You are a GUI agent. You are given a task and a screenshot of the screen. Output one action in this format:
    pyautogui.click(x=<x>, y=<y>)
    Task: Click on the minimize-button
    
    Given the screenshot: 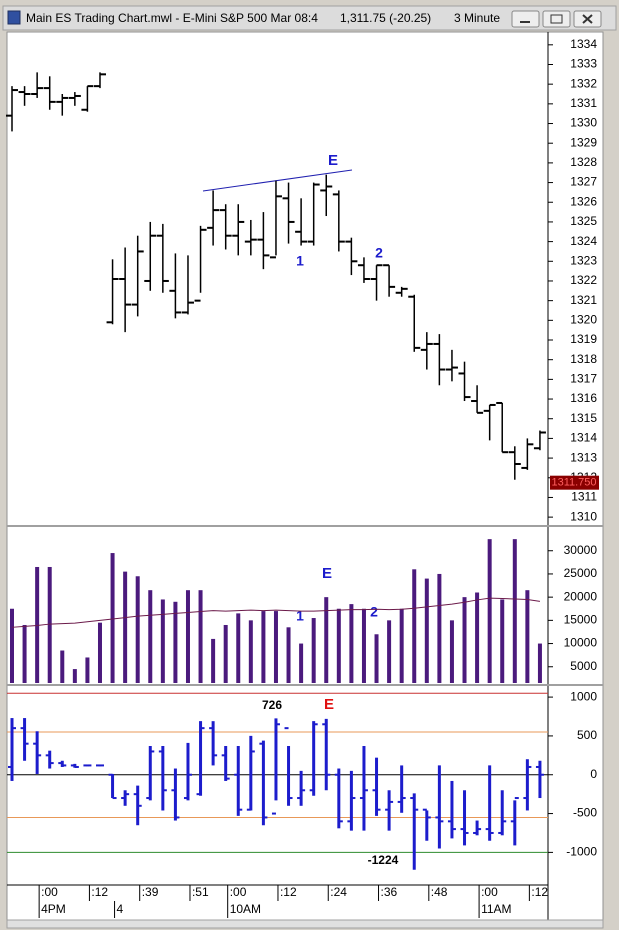 What is the action you would take?
    pyautogui.click(x=525, y=19)
    